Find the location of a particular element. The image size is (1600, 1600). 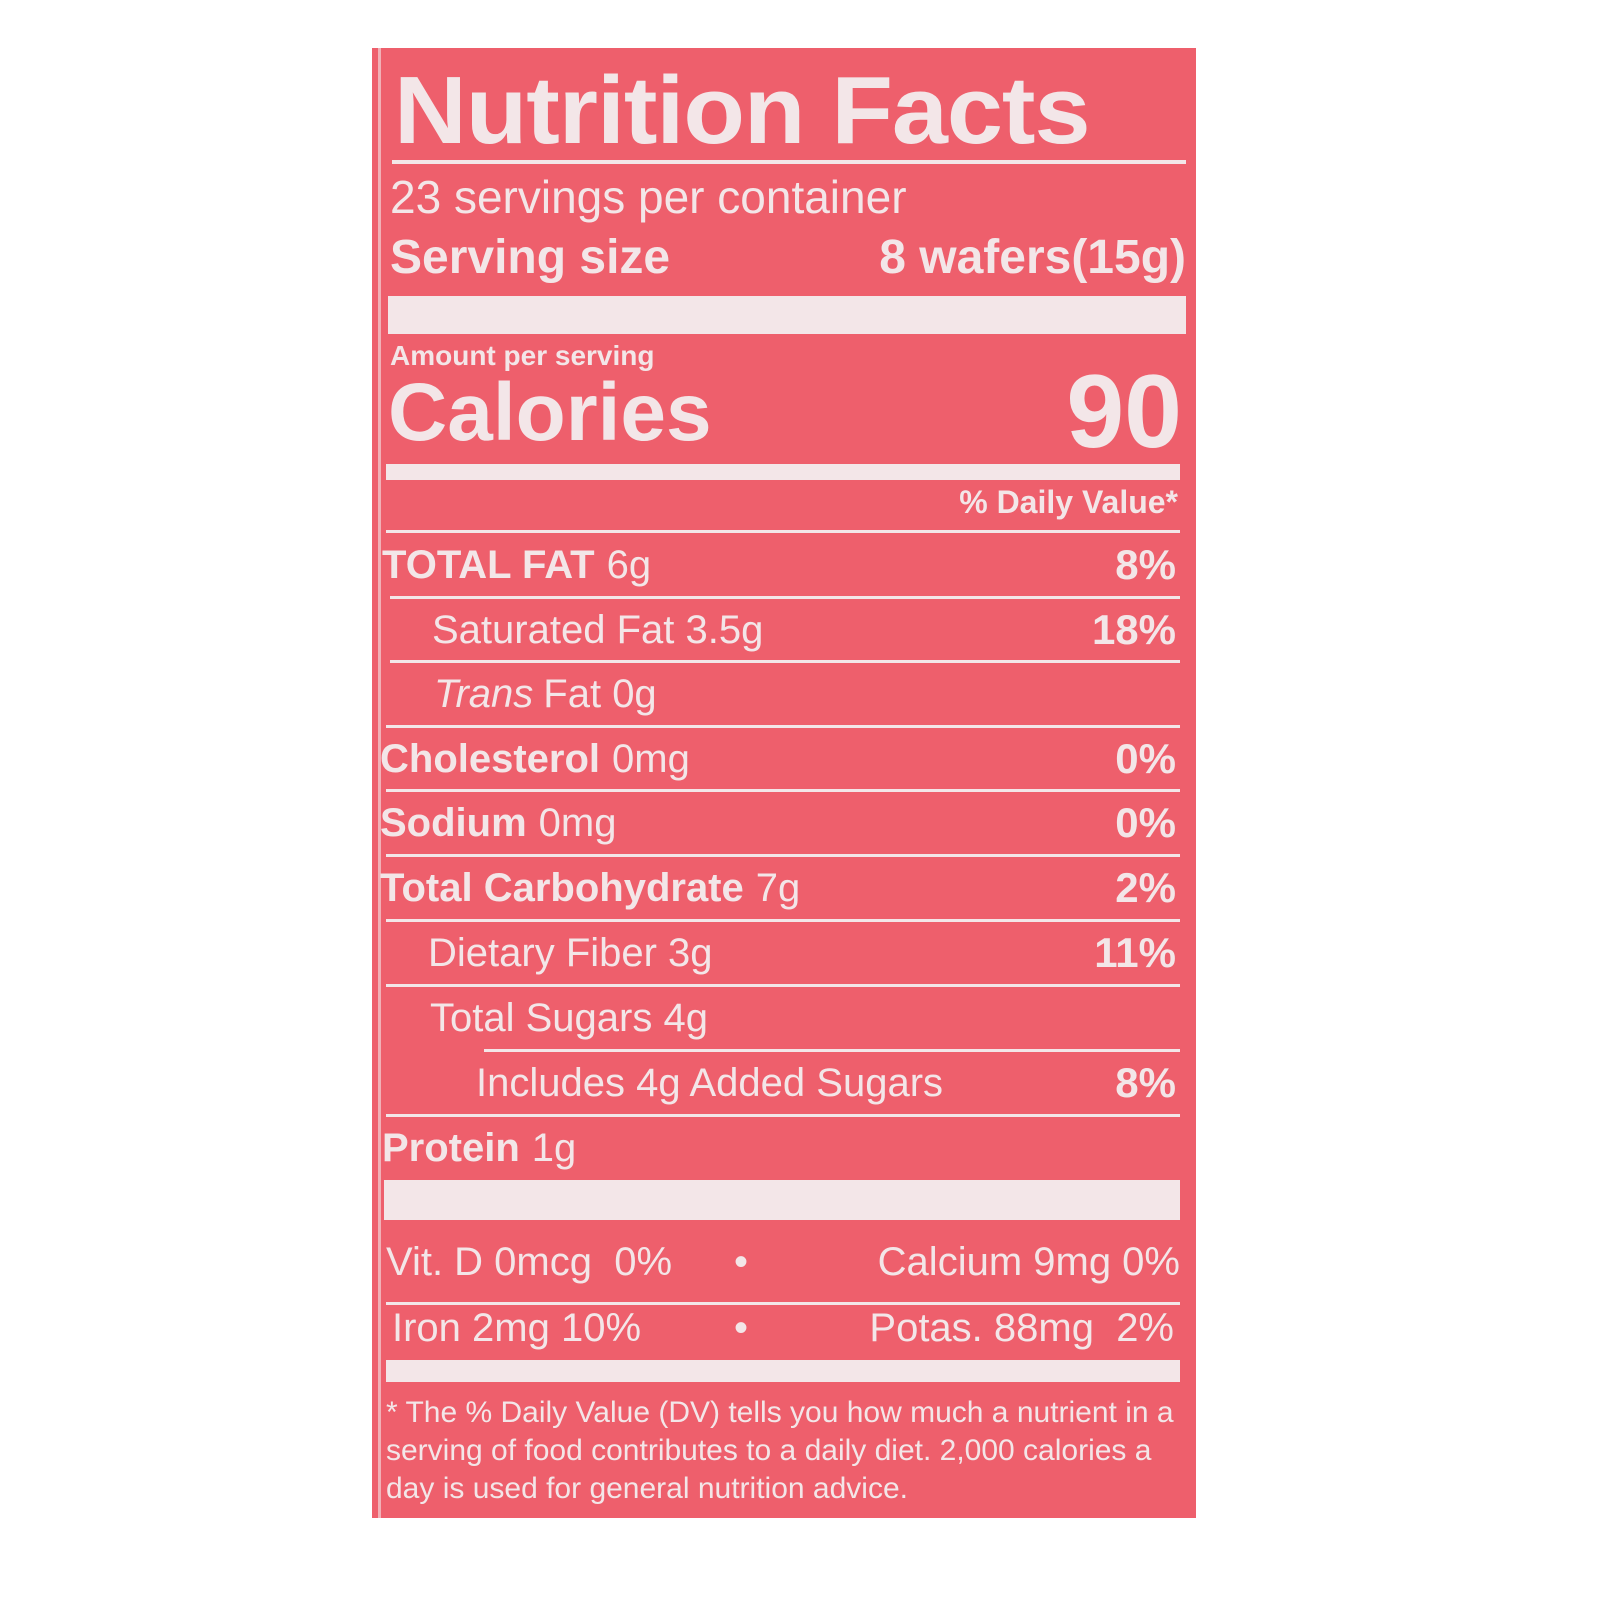

serving-size-value: 8 wafers(15g) is located at coordinates (1032, 257).